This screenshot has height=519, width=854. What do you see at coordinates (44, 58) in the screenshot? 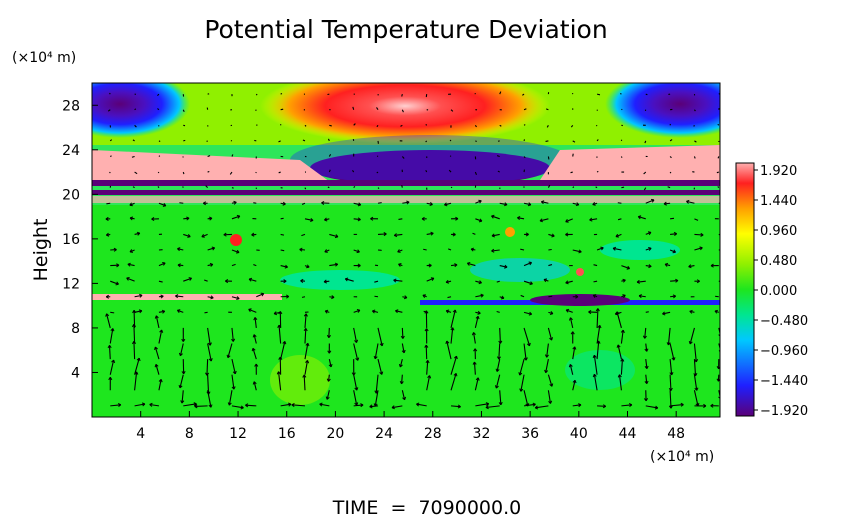
I see `y-unit-label: (×10⁴ m)` at bounding box center [44, 58].